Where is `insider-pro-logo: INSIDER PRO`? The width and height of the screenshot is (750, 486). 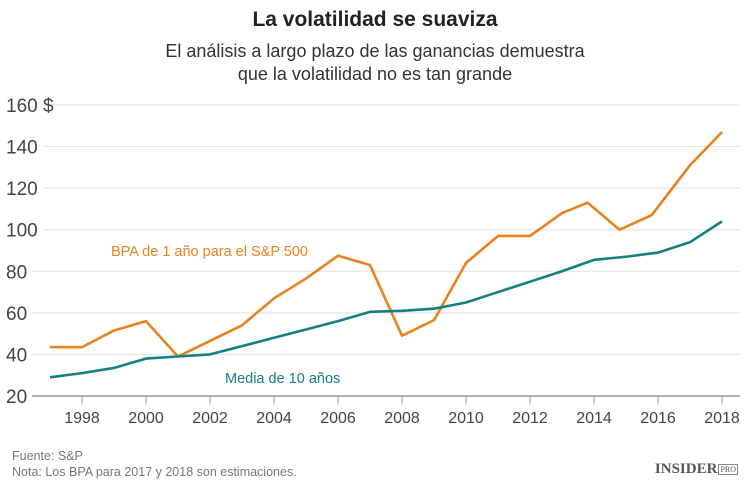
insider-pro-logo: INSIDER PRO is located at coordinates (696, 469).